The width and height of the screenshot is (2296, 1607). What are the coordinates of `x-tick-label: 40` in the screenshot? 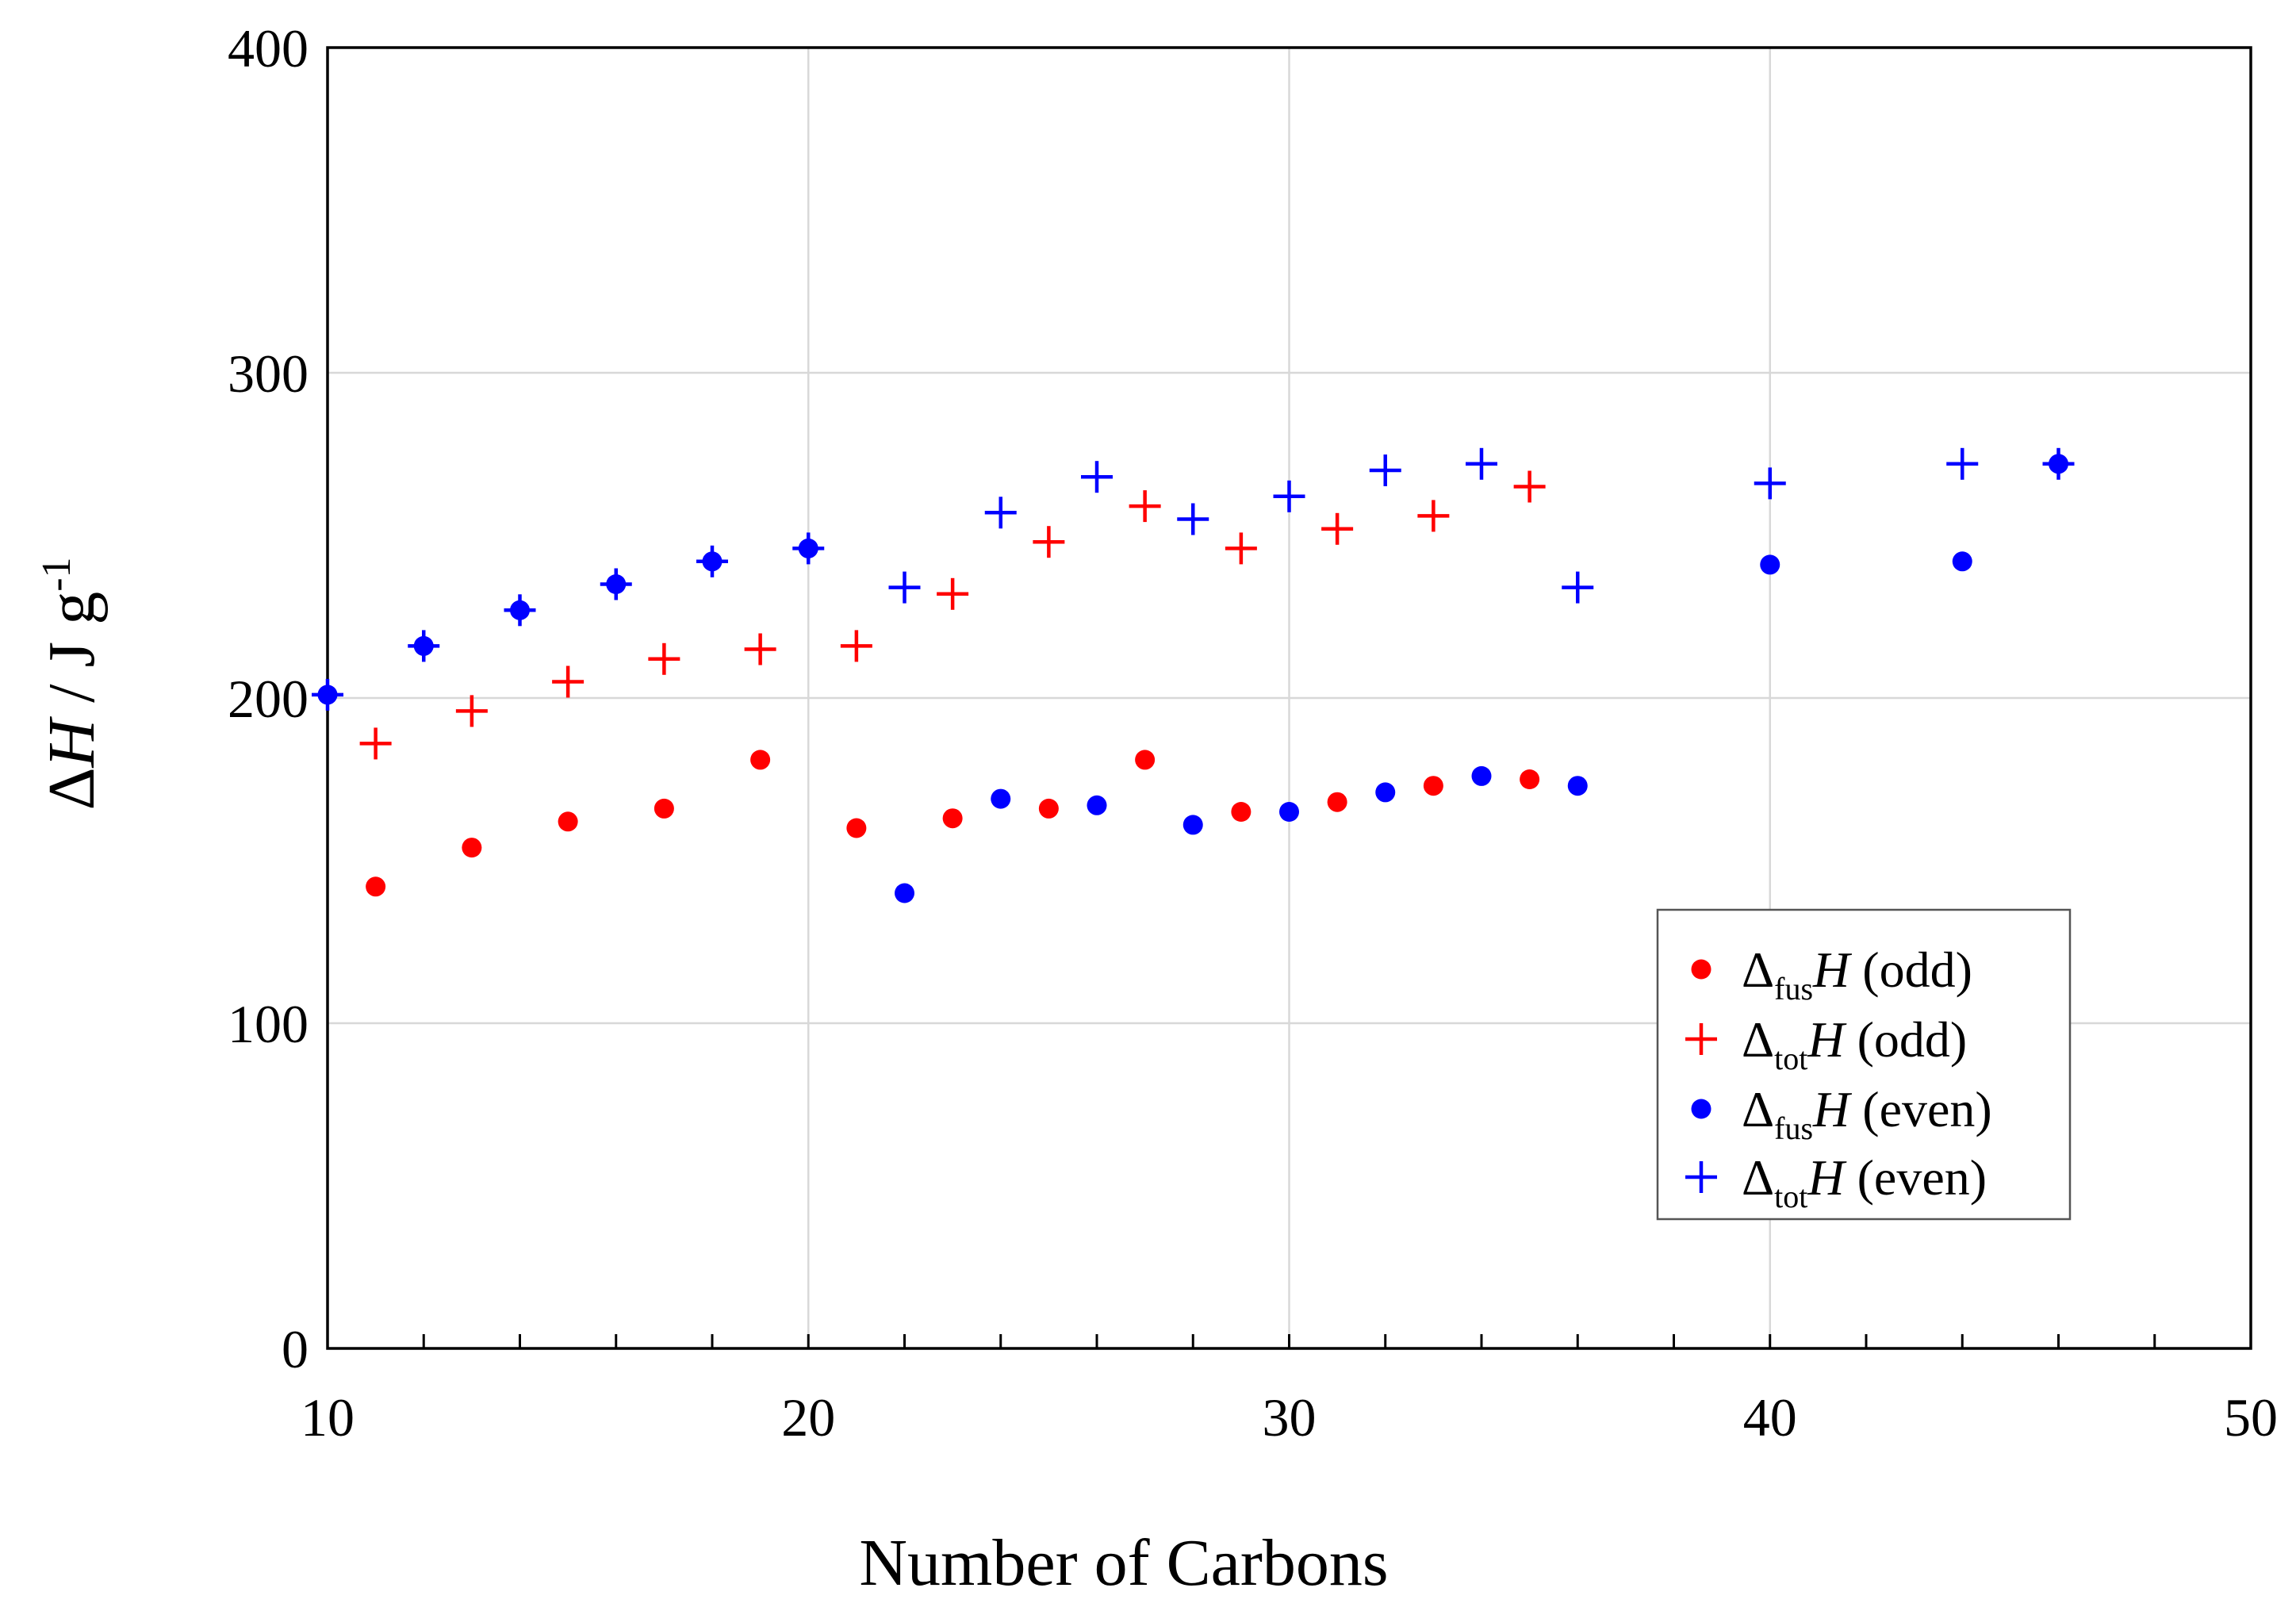 It's located at (1770, 1417).